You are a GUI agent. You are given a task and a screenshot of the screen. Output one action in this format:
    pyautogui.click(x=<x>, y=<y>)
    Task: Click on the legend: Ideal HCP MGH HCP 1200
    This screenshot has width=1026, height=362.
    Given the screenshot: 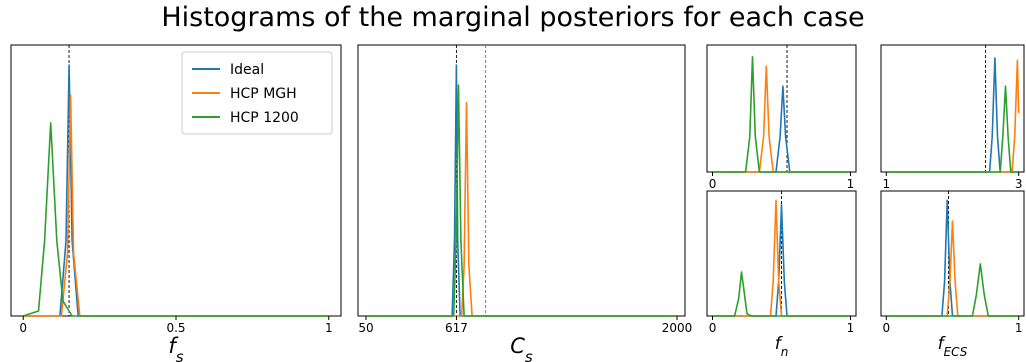 What is the action you would take?
    pyautogui.click(x=257, y=93)
    